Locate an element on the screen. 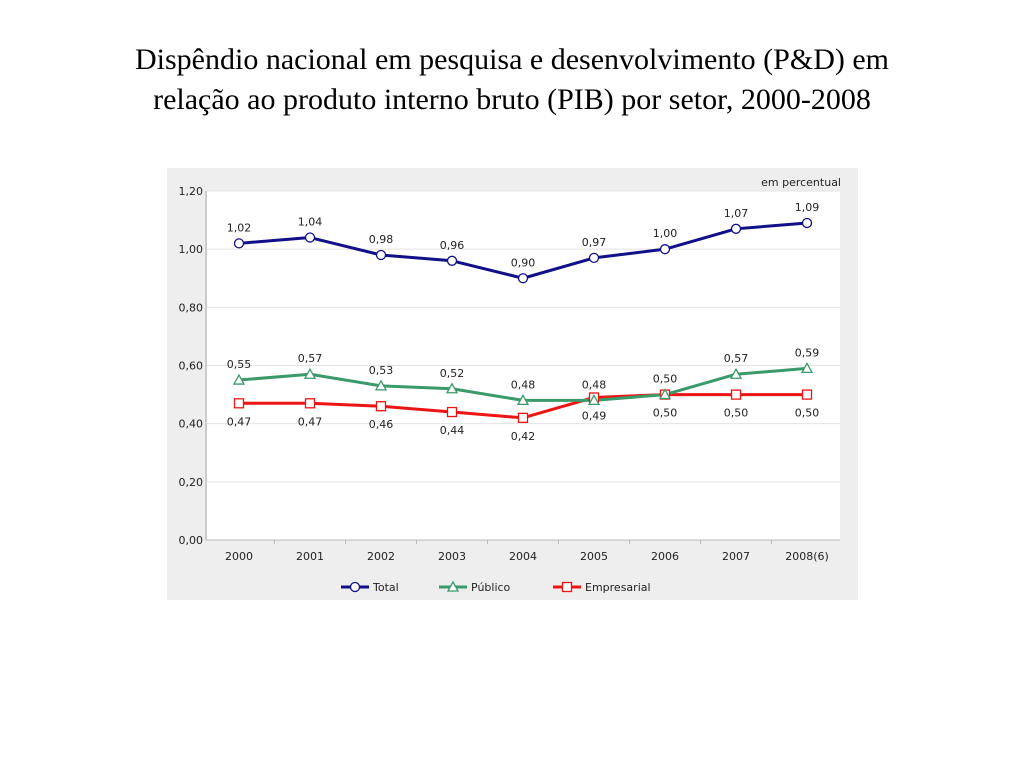 This screenshot has width=1024, height=768. legend-label: Total is located at coordinates (385, 587).